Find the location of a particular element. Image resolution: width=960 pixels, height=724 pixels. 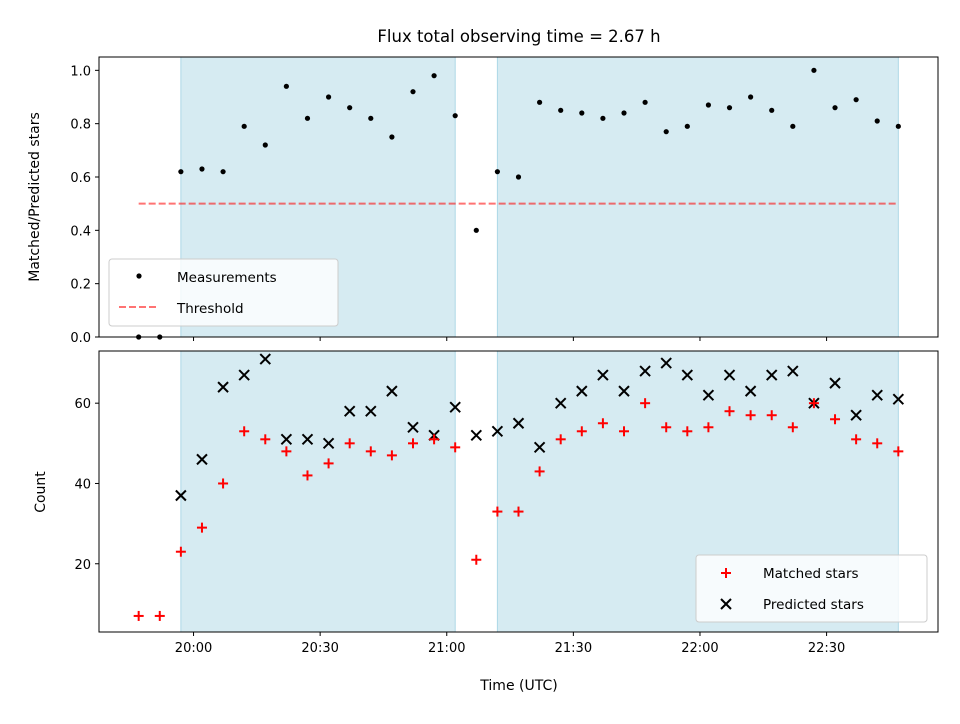

top-x-axis-ticks is located at coordinates (510, 339).